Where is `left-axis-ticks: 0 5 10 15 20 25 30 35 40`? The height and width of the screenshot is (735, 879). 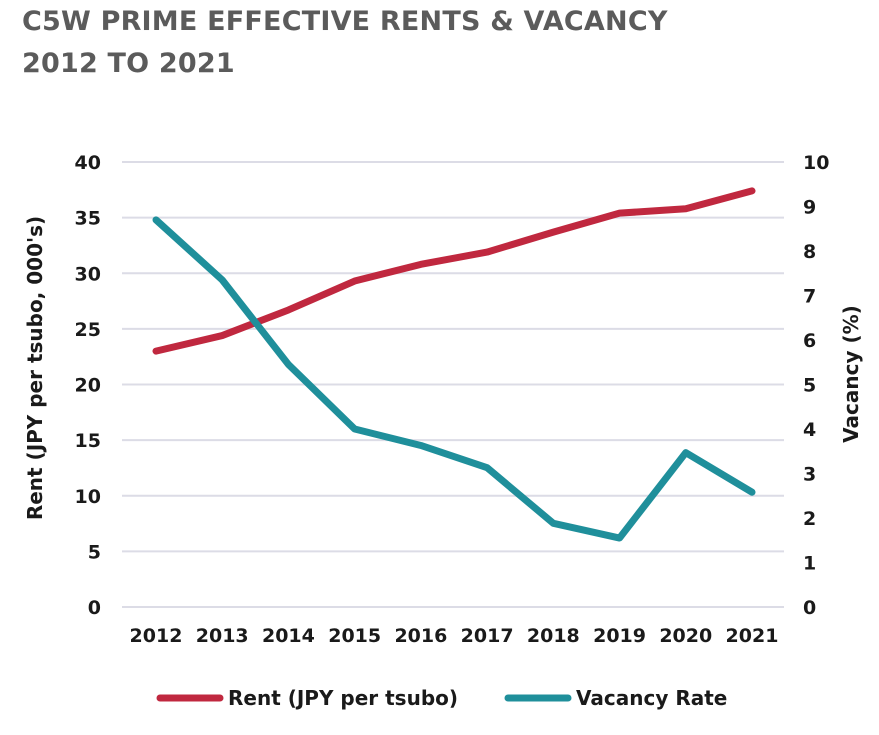
left-axis-ticks: 0 5 10 15 20 25 30 35 40 is located at coordinates (88, 385).